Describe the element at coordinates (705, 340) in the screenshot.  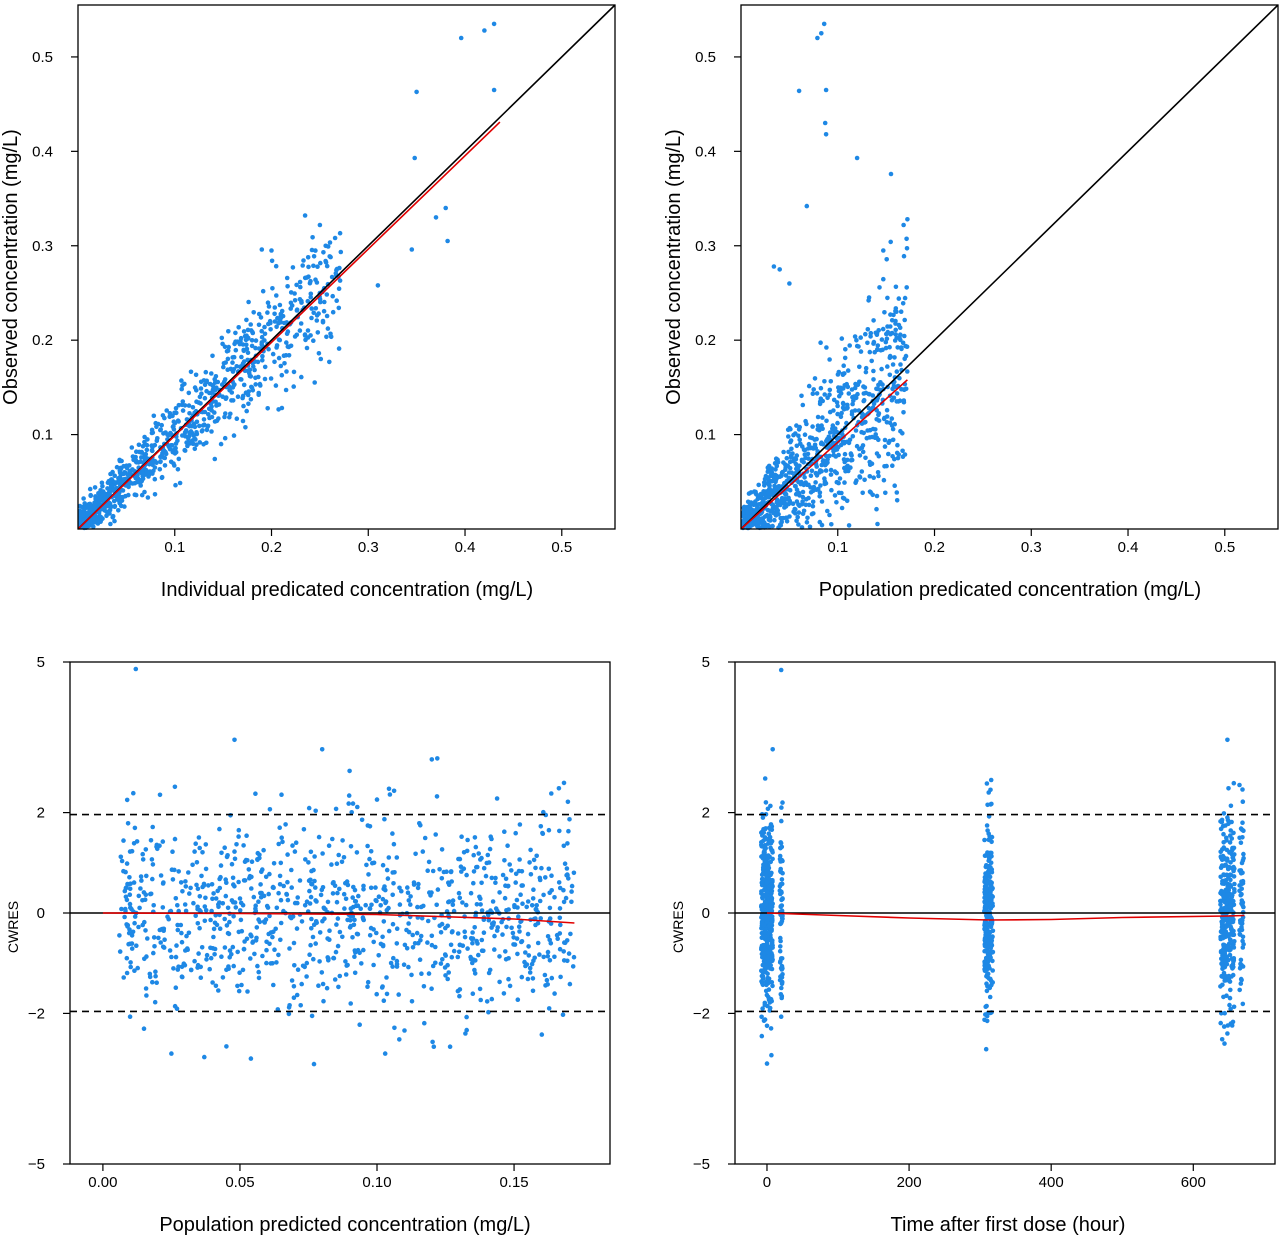
I see `y-tick-label: 0.2` at that location.